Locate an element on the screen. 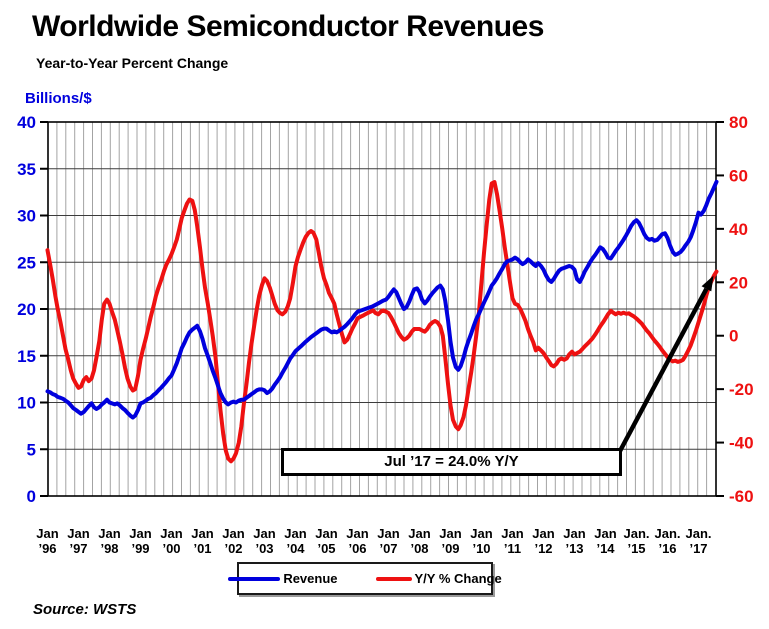 The width and height of the screenshot is (769, 629). svg-text: -20 is located at coordinates (741, 389).